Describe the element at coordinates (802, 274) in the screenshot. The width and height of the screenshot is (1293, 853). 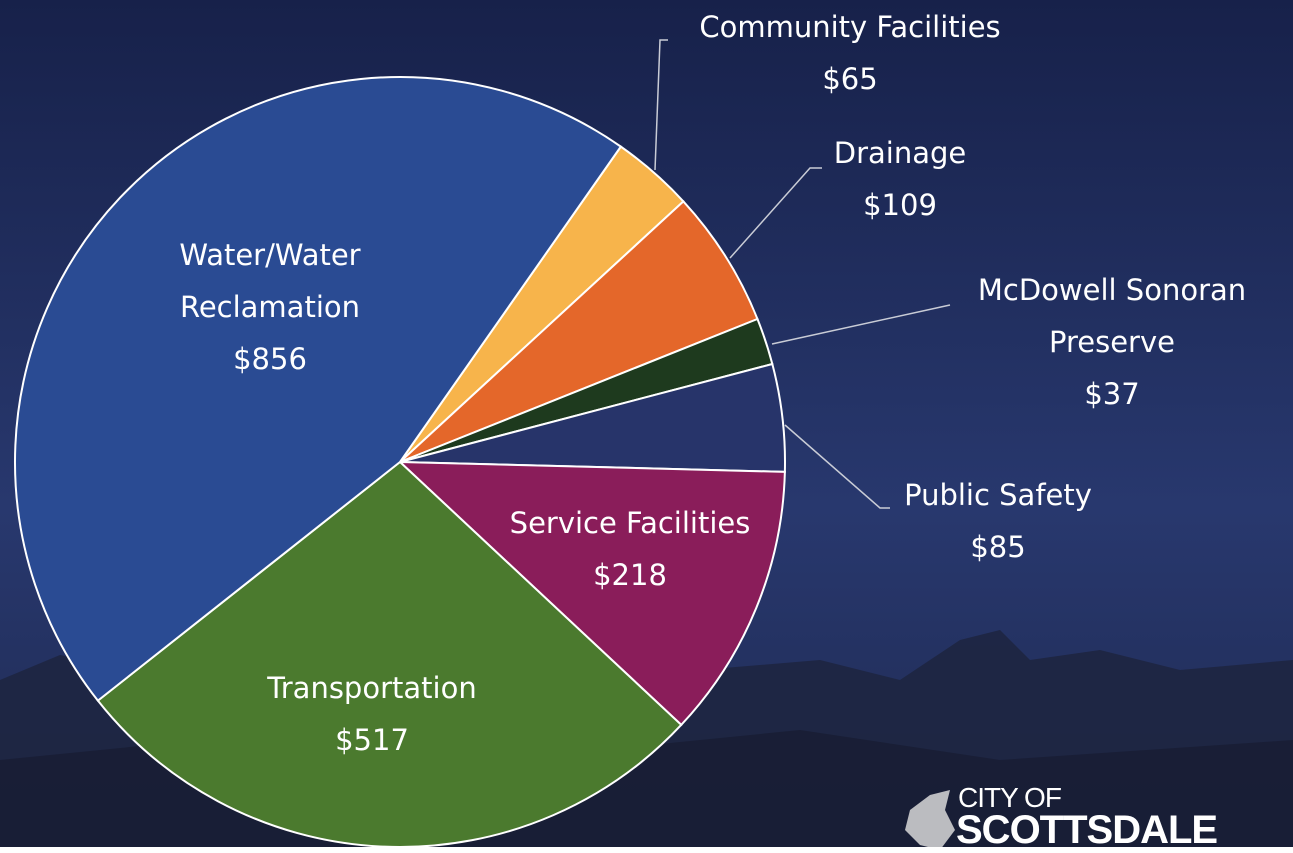
I see `leader-lines` at that location.